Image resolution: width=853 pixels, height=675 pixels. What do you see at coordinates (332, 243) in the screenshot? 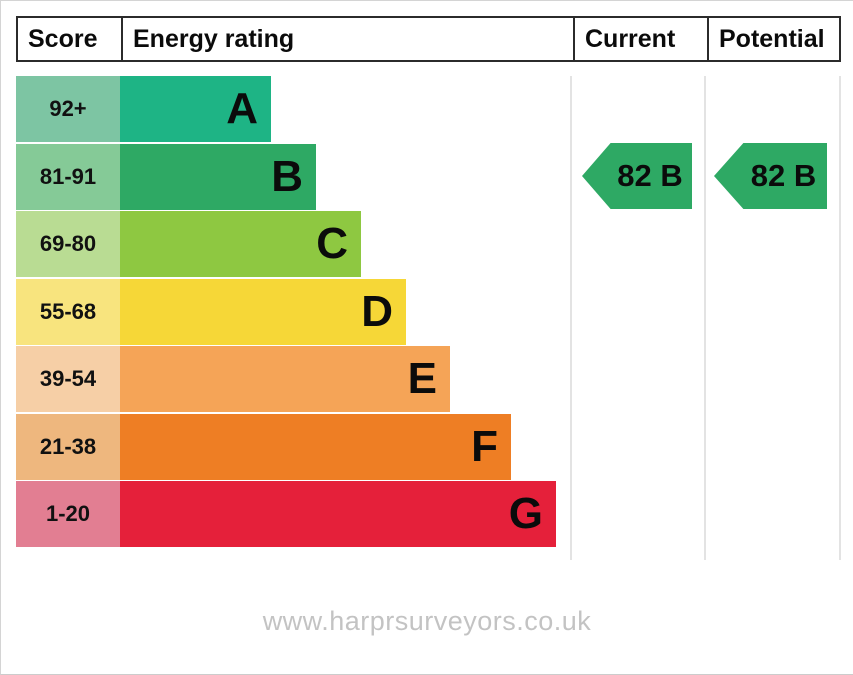
I see `band-letter: C` at bounding box center [332, 243].